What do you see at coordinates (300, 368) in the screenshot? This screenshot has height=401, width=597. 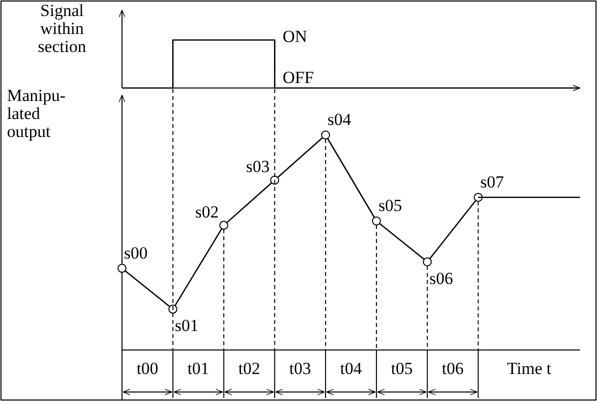 I see `text: t03` at bounding box center [300, 368].